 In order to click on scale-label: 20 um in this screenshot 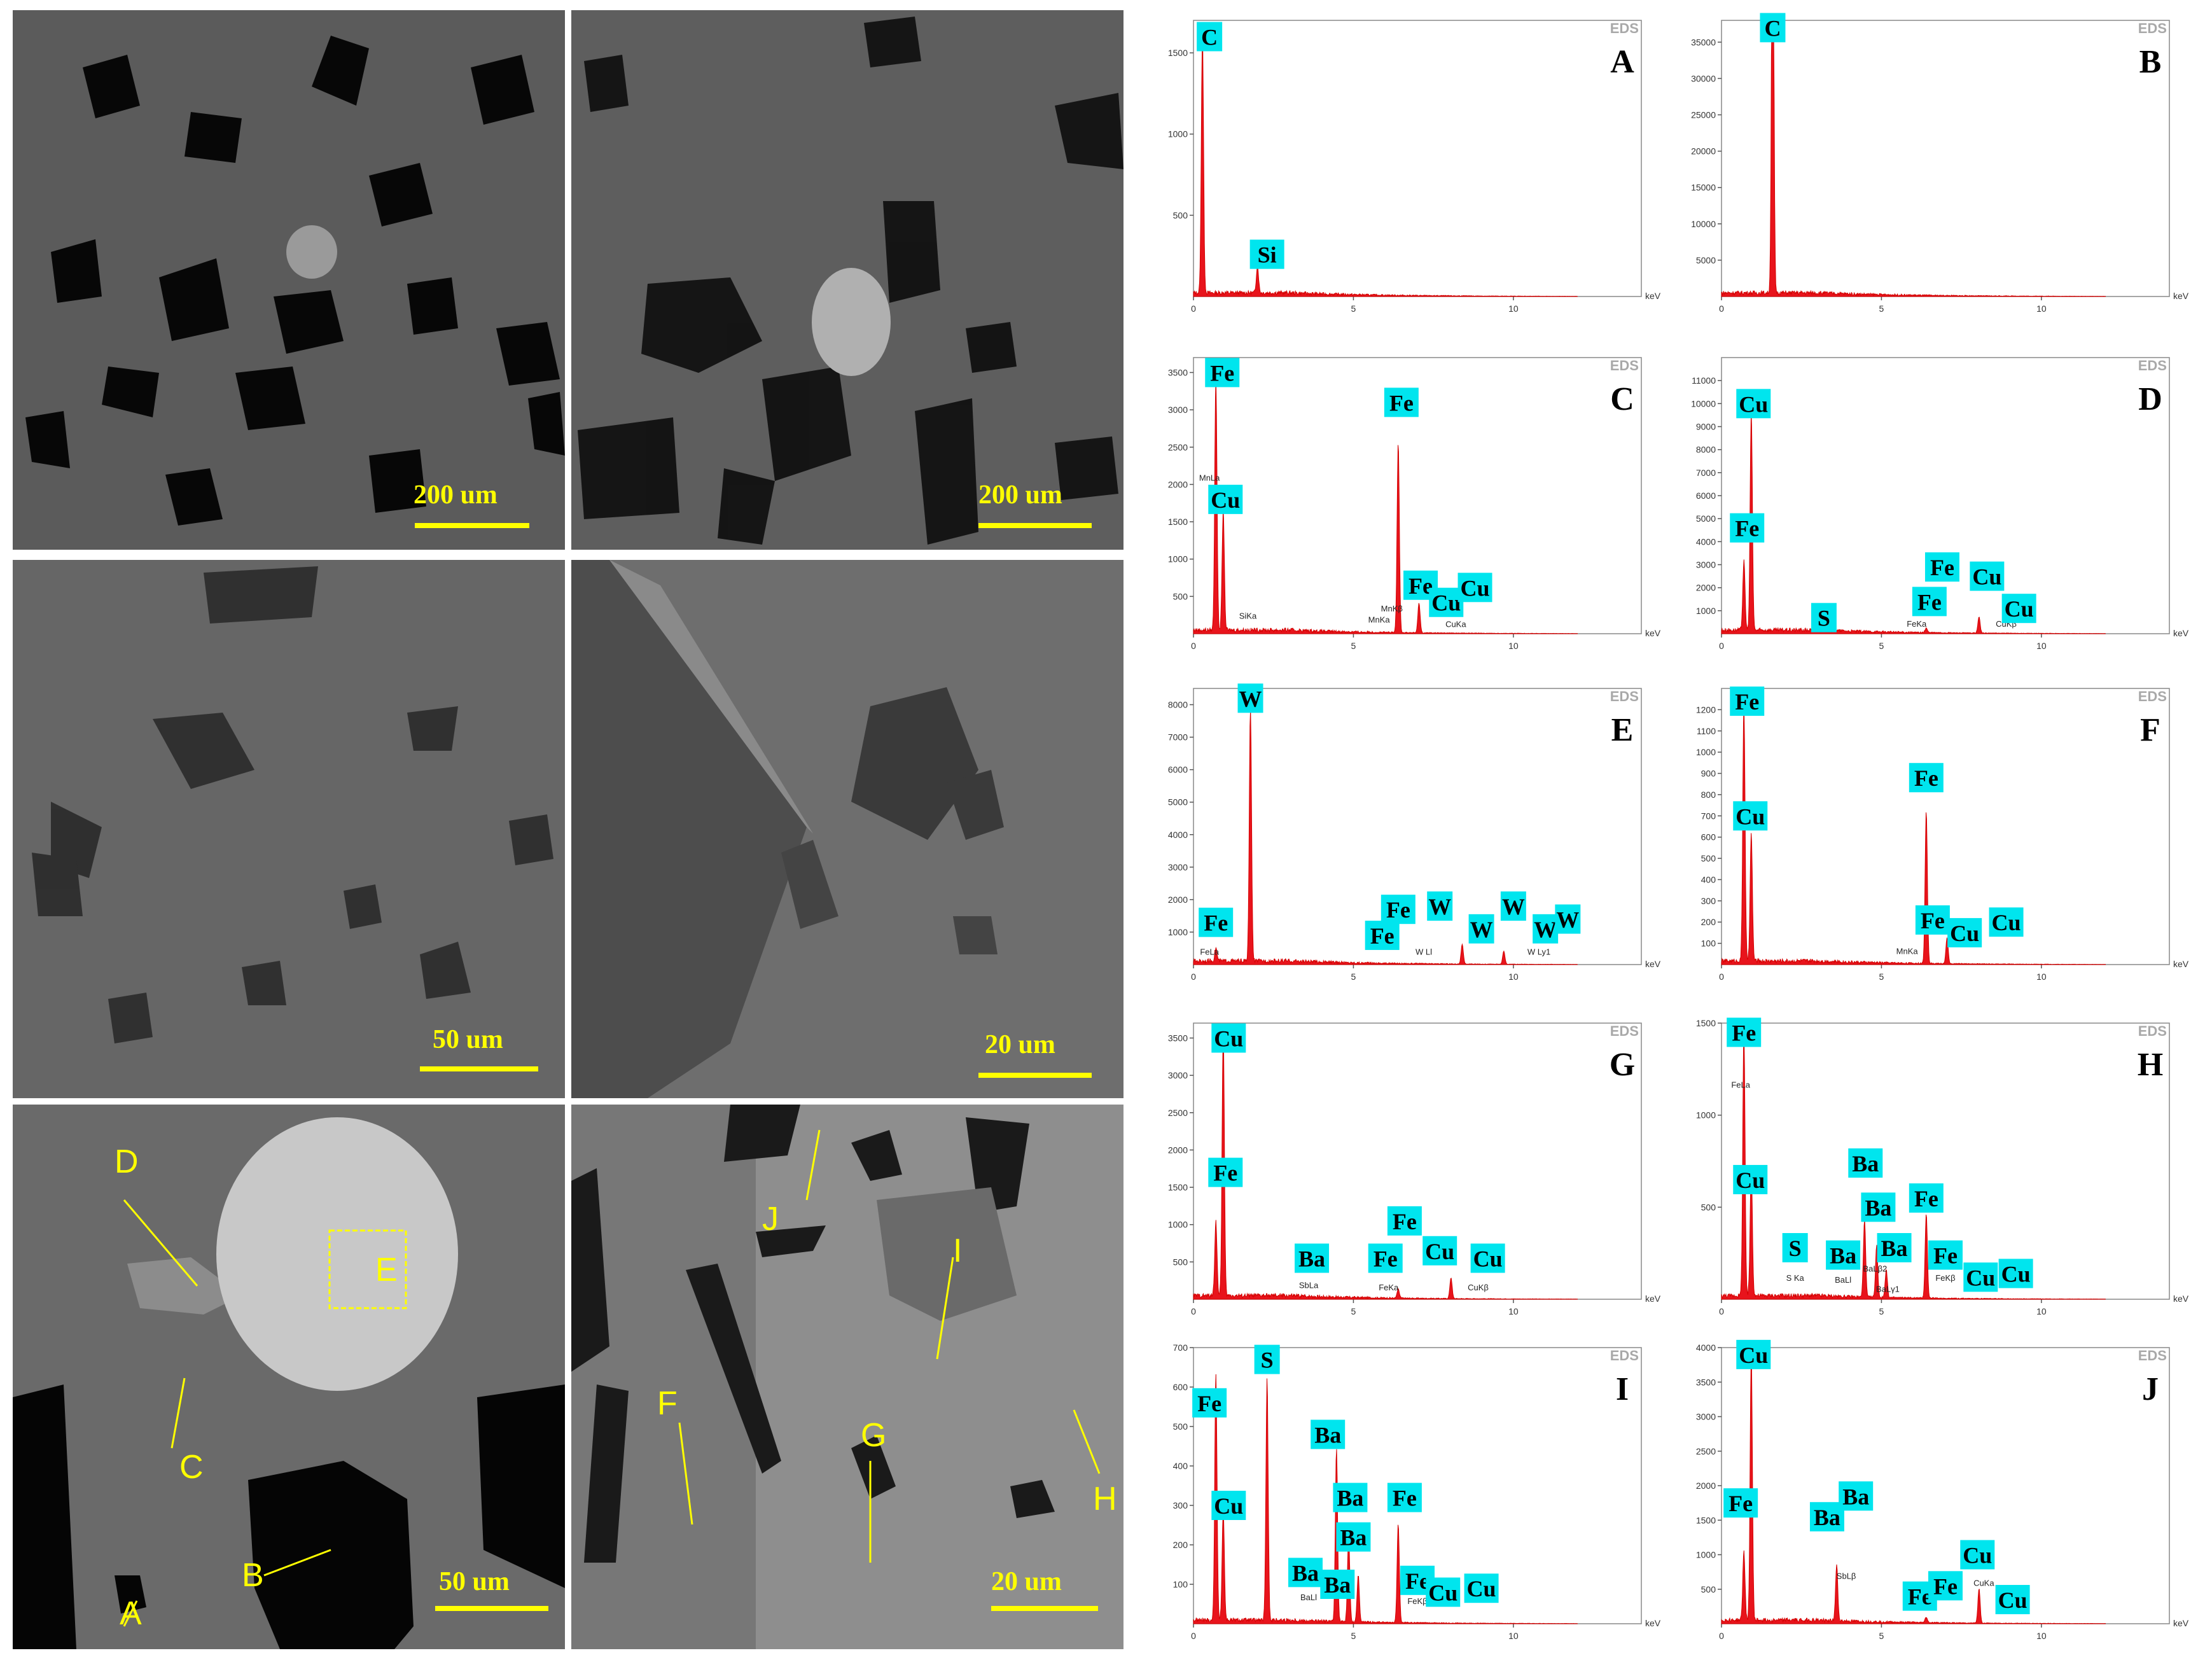, I will do `click(1026, 1582)`.